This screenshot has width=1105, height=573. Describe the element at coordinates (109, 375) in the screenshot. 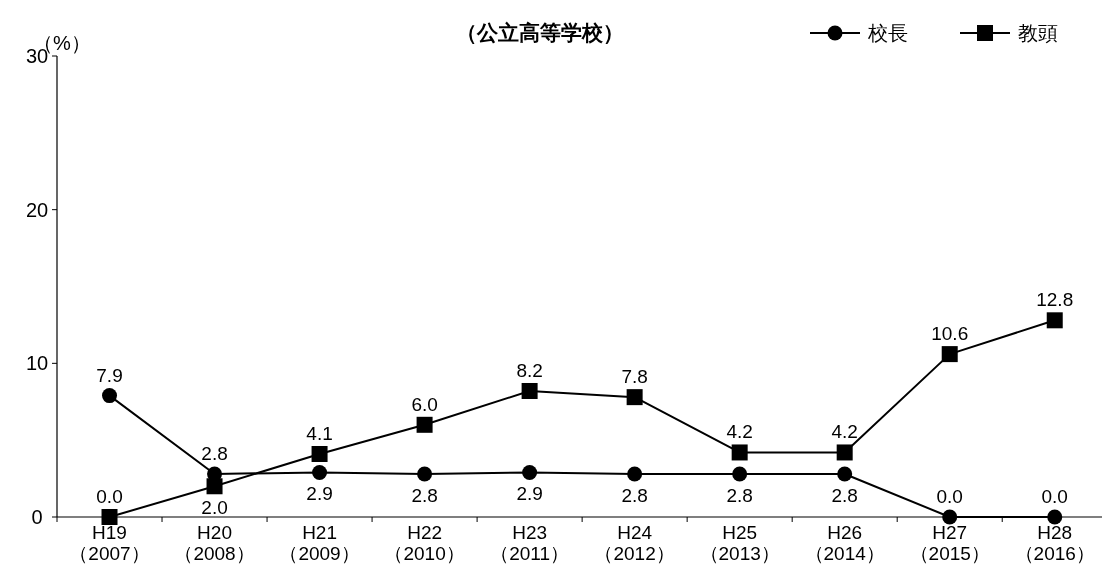

I see `label: 7.9` at that location.